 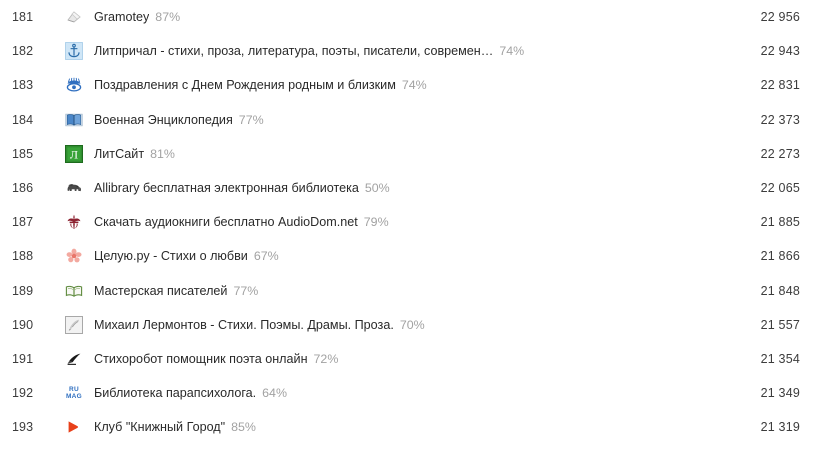 What do you see at coordinates (392, 17) in the screenshot?
I see `site-title-group: Gramotey 87%` at bounding box center [392, 17].